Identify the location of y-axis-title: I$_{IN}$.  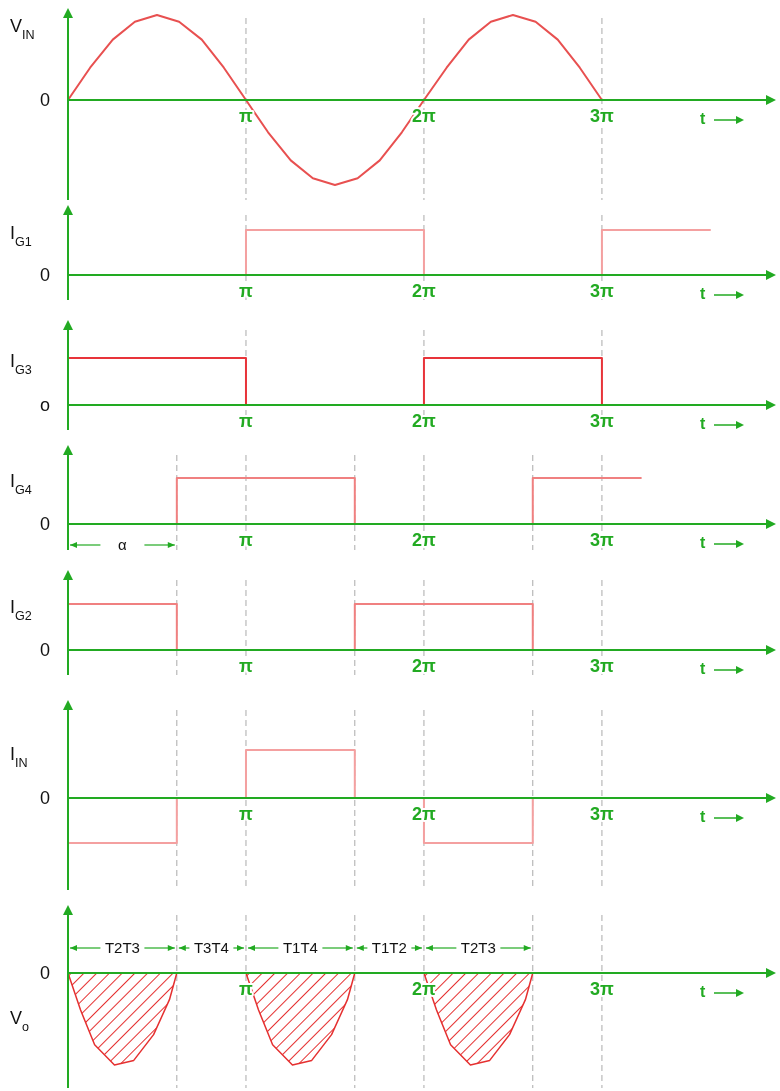
(19, 756).